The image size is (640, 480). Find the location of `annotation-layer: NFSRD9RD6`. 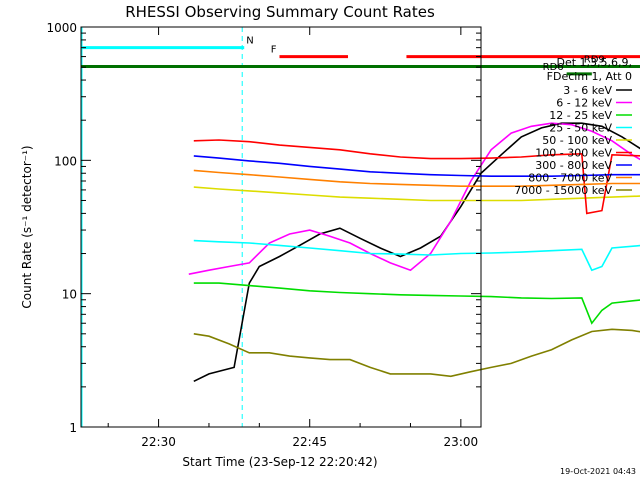

annotation-layer: NFSRD9RD6 is located at coordinates (360, 56).